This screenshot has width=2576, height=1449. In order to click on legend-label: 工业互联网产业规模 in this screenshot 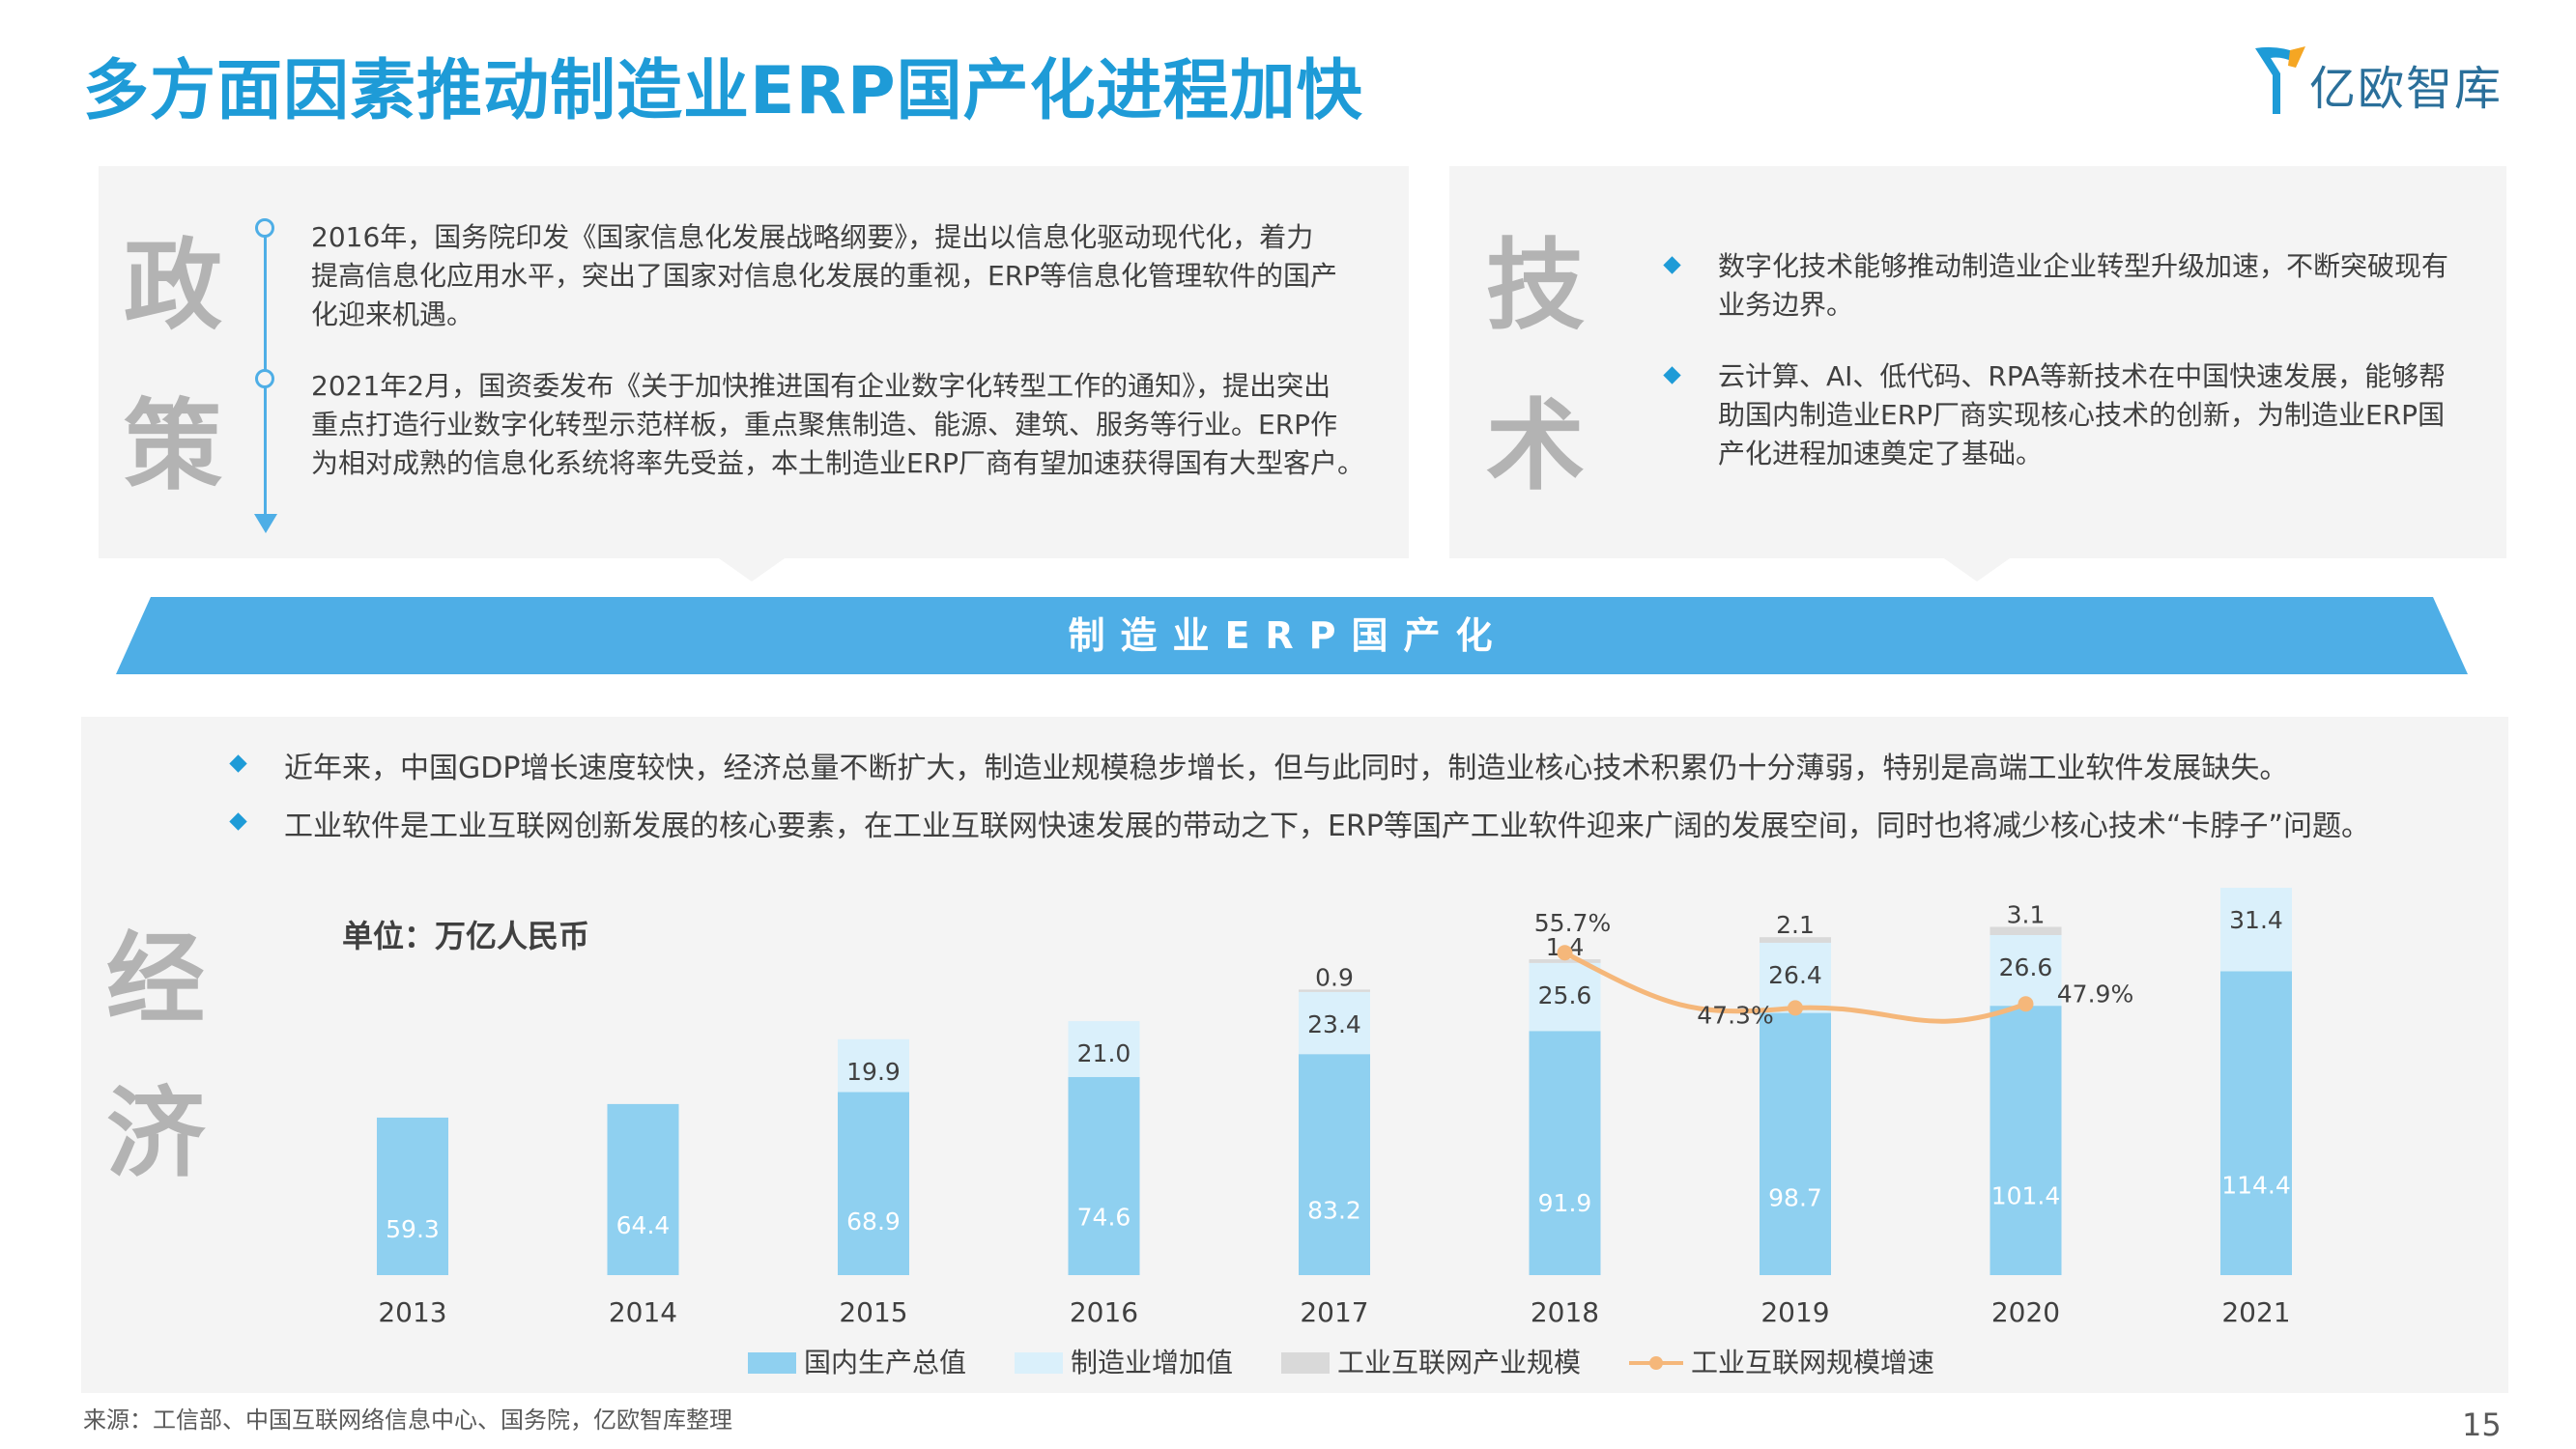, I will do `click(1459, 1362)`.